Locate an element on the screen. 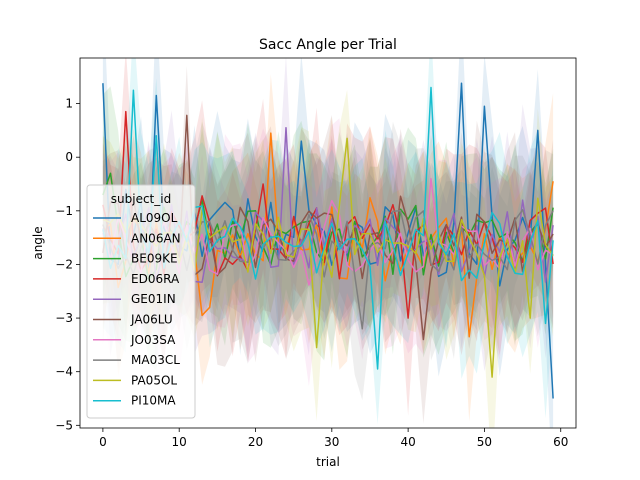 The height and width of the screenshot is (480, 640). legend-label-jo03sa: JO03SA is located at coordinates (153, 340).